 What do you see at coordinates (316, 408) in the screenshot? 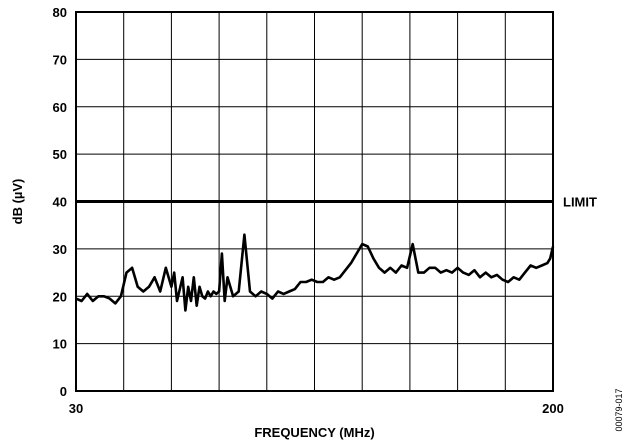
I see `x-tick-labels: 30 200` at bounding box center [316, 408].